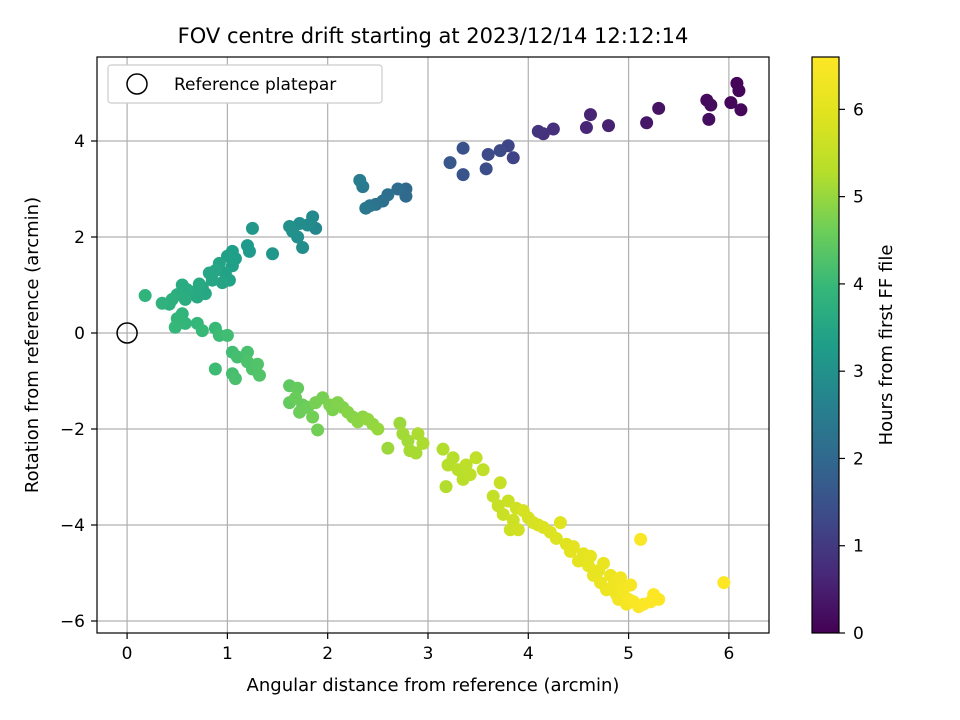 The width and height of the screenshot is (960, 720). Describe the element at coordinates (886, 345) in the screenshot. I see `colorbar-label: Hours from first FF file` at that location.